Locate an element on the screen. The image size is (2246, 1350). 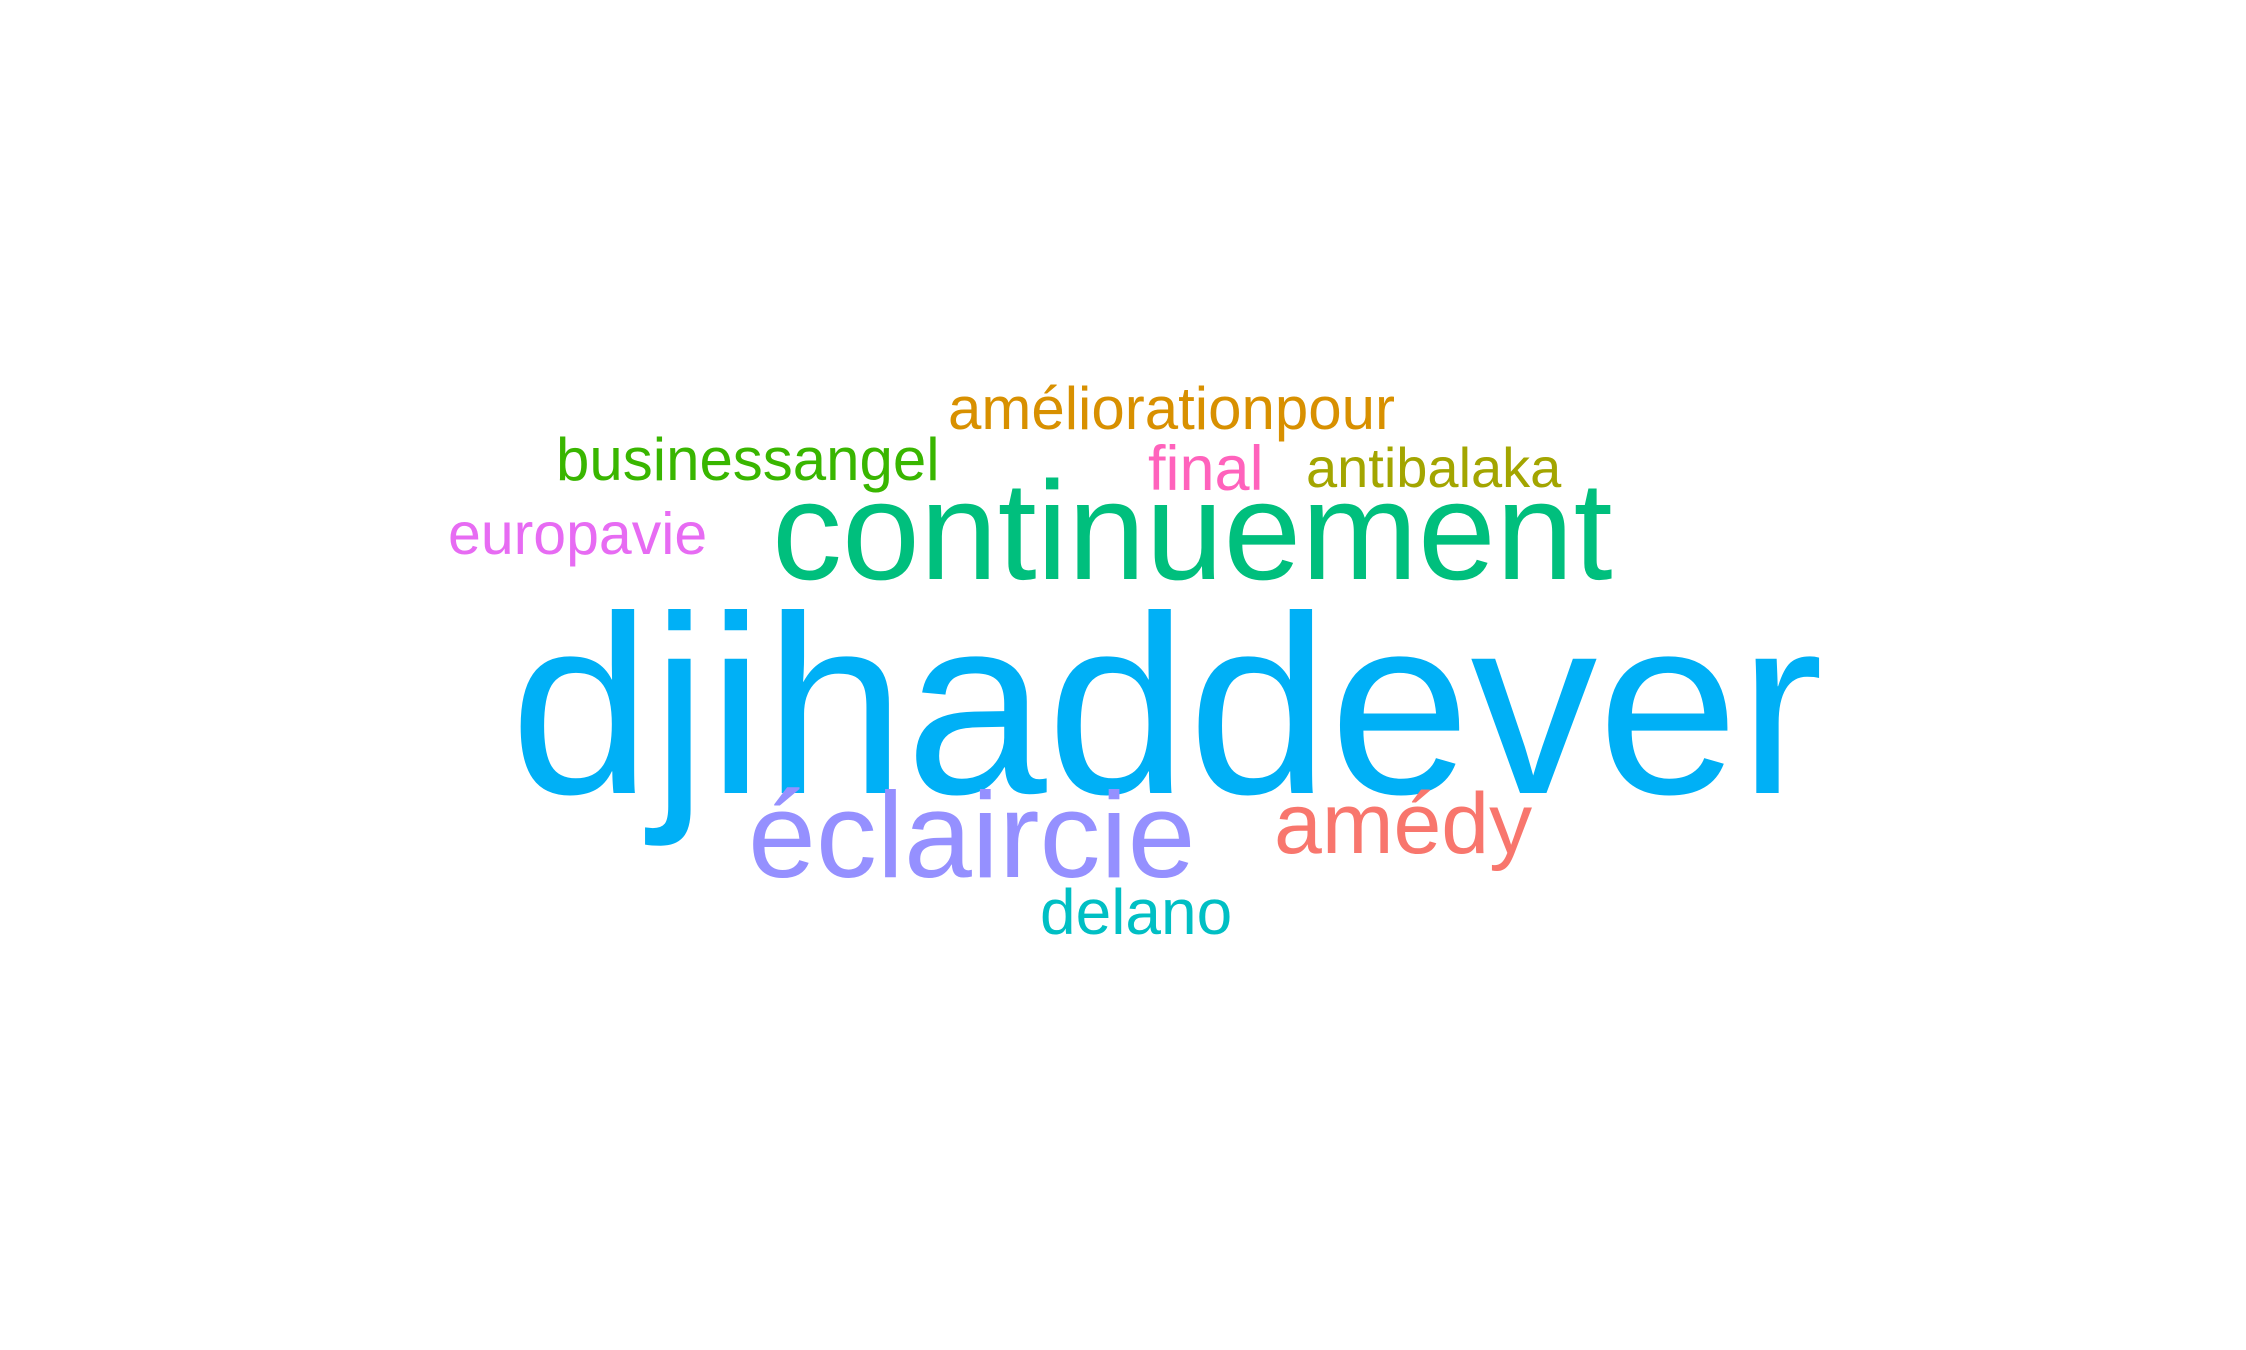
word-antibalaka: antibalaka is located at coordinates (1434, 467).